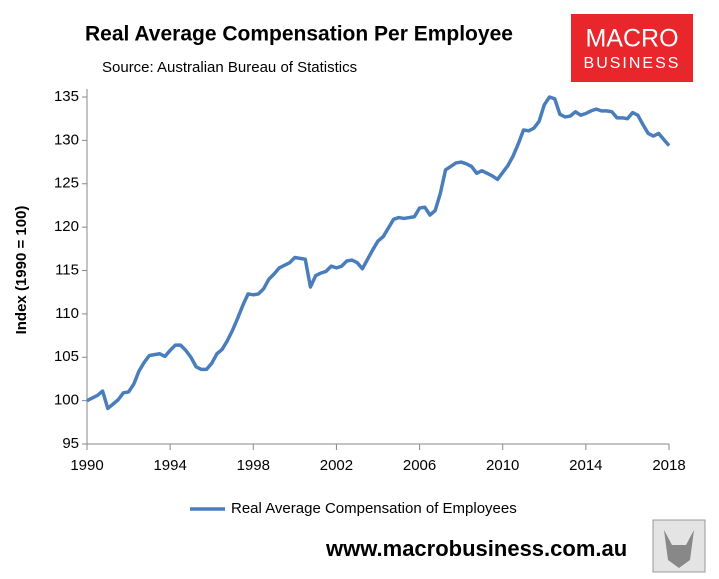 This screenshot has height=579, width=719. Describe the element at coordinates (70, 443) in the screenshot. I see `y-tick-label: 95` at that location.